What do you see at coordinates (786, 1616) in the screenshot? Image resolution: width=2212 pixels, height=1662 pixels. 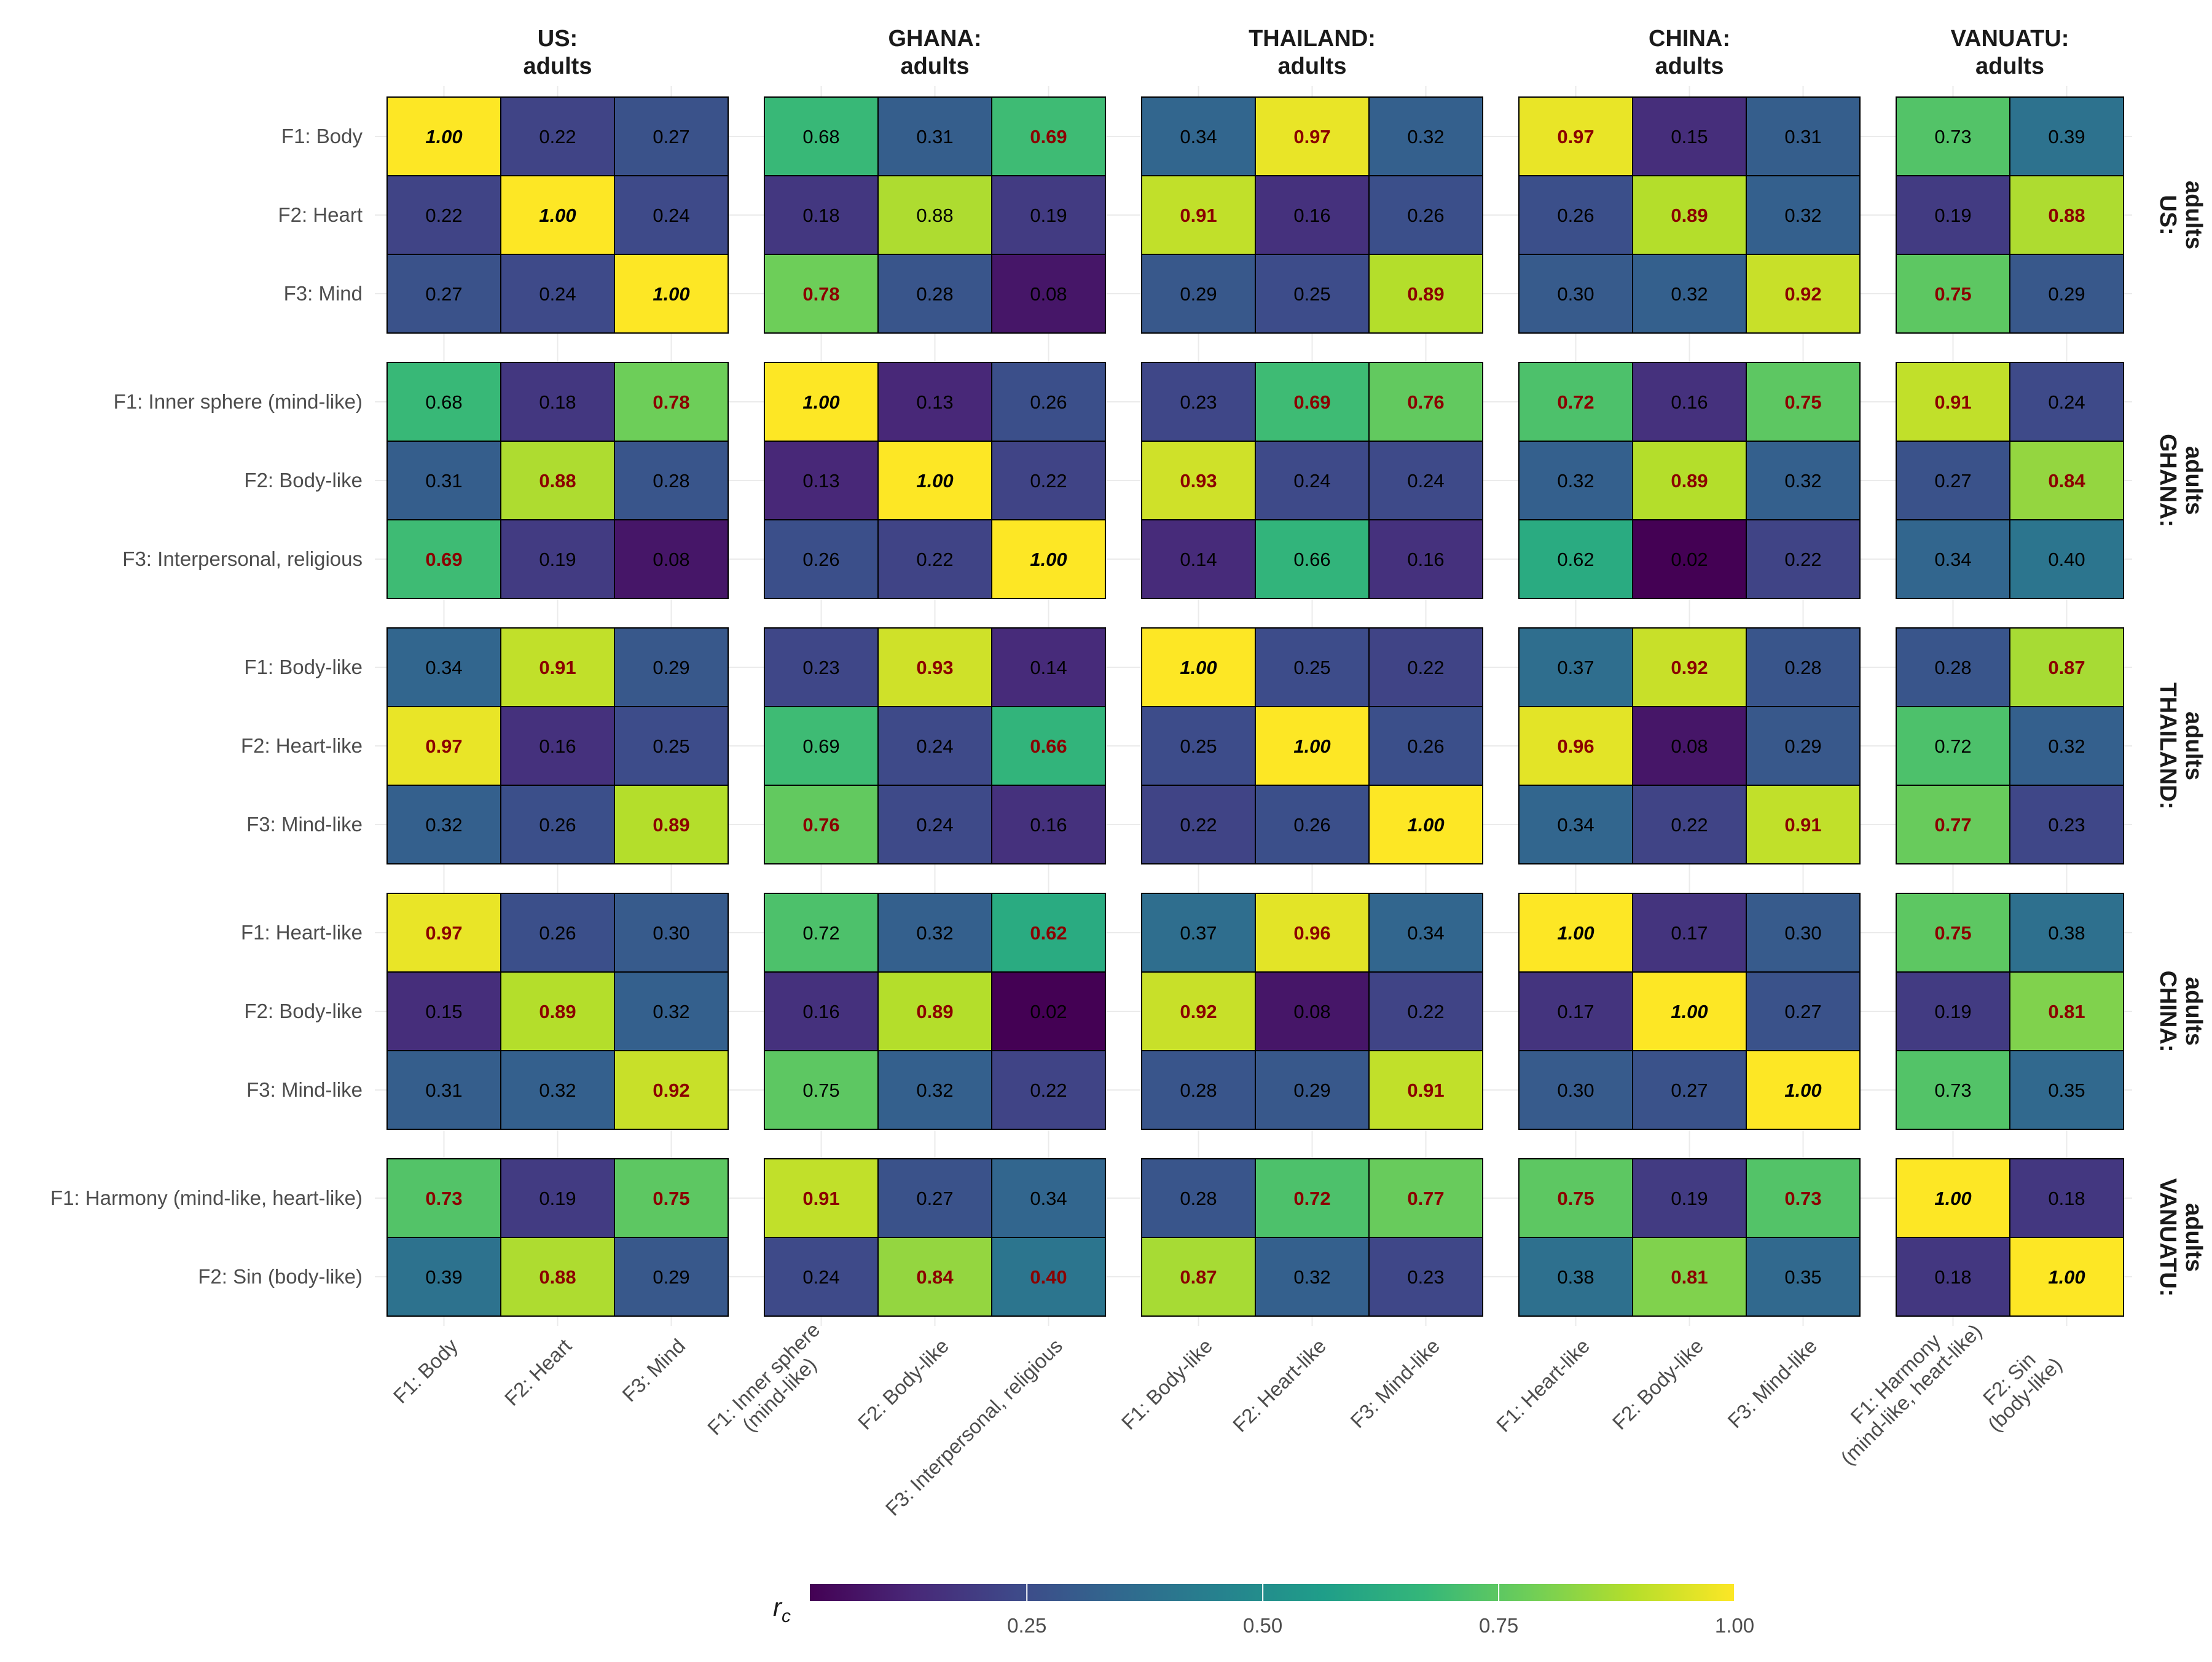 I see `legend-title-subscript: c` at bounding box center [786, 1616].